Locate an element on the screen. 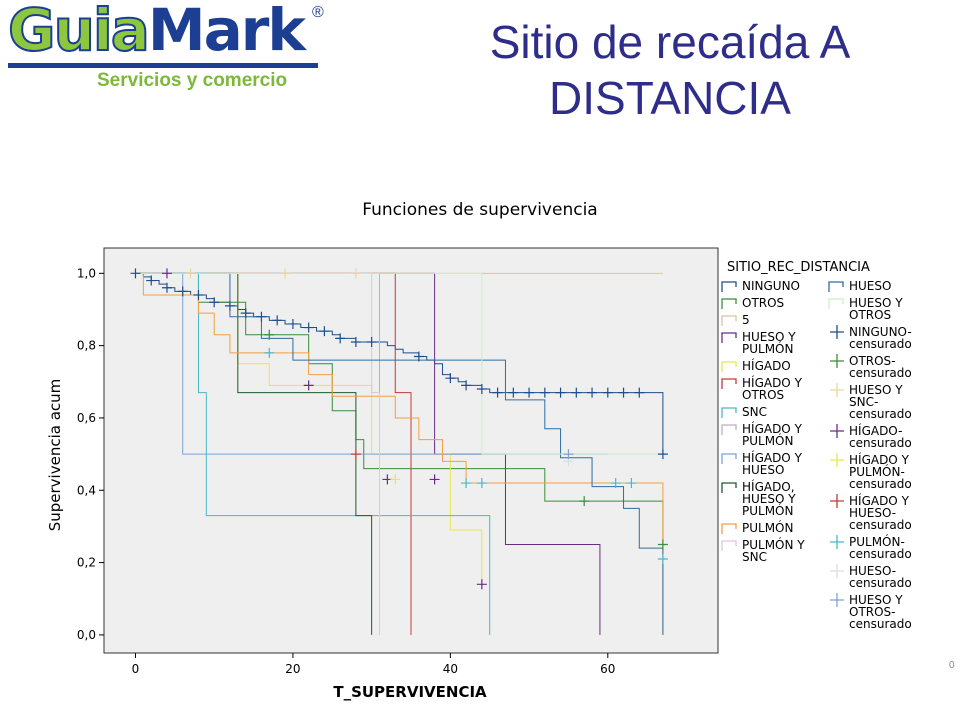 This screenshot has width=960, height=720. slide-title: Sitio de recaída A DISTANCIA is located at coordinates (670, 70).